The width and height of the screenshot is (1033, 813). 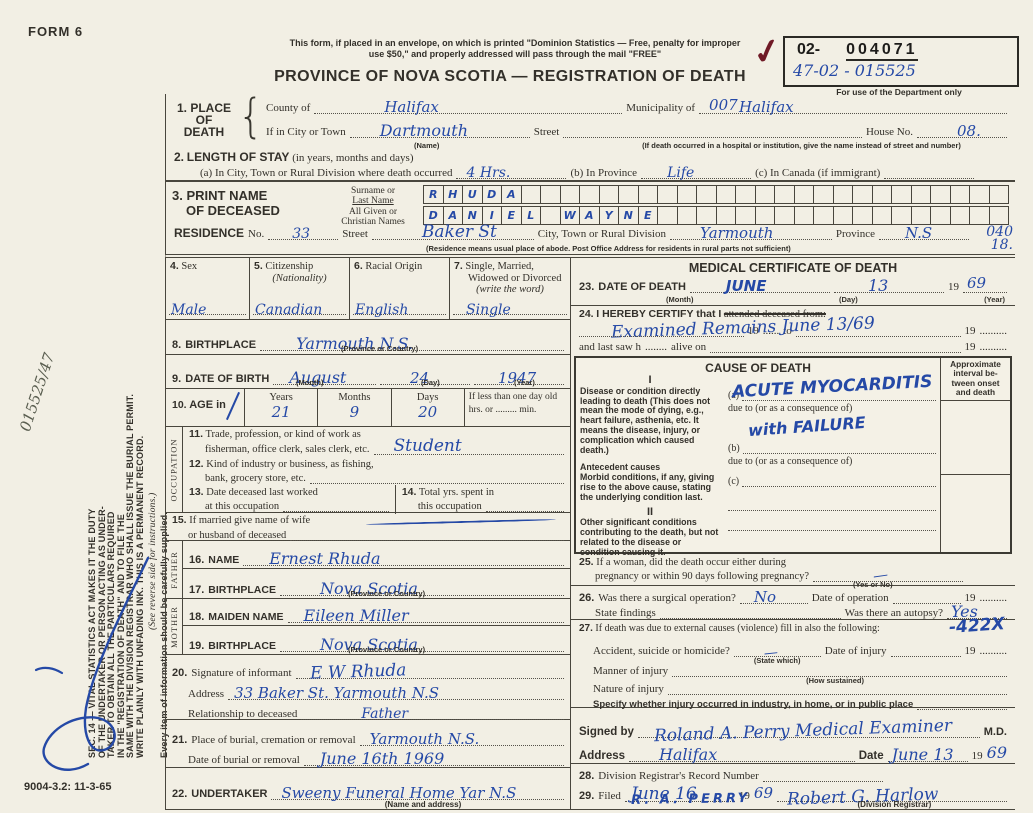 What do you see at coordinates (513, 397) in the screenshot?
I see `less-than-day-label: If less than one day old` at bounding box center [513, 397].